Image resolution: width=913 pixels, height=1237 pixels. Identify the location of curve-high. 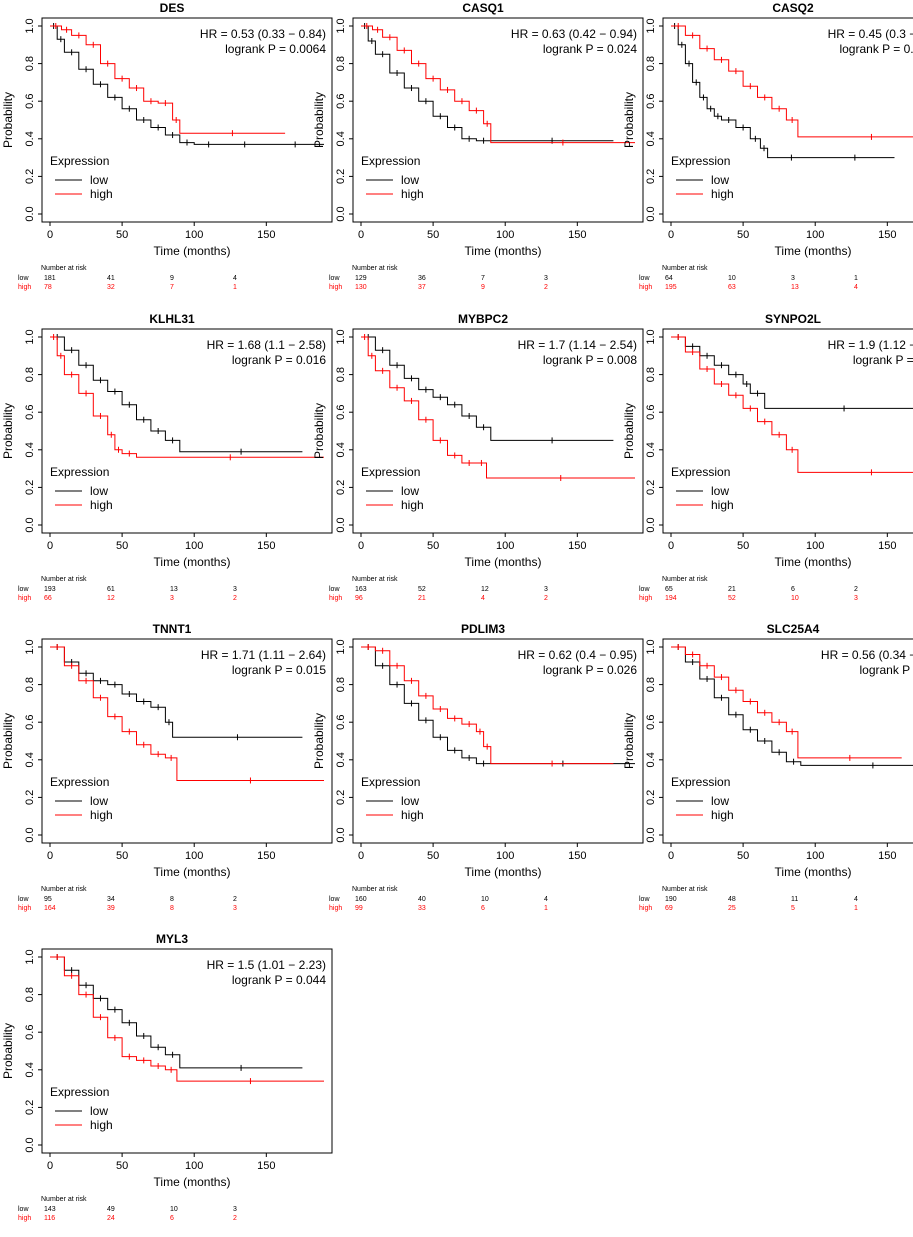
(792, 404).